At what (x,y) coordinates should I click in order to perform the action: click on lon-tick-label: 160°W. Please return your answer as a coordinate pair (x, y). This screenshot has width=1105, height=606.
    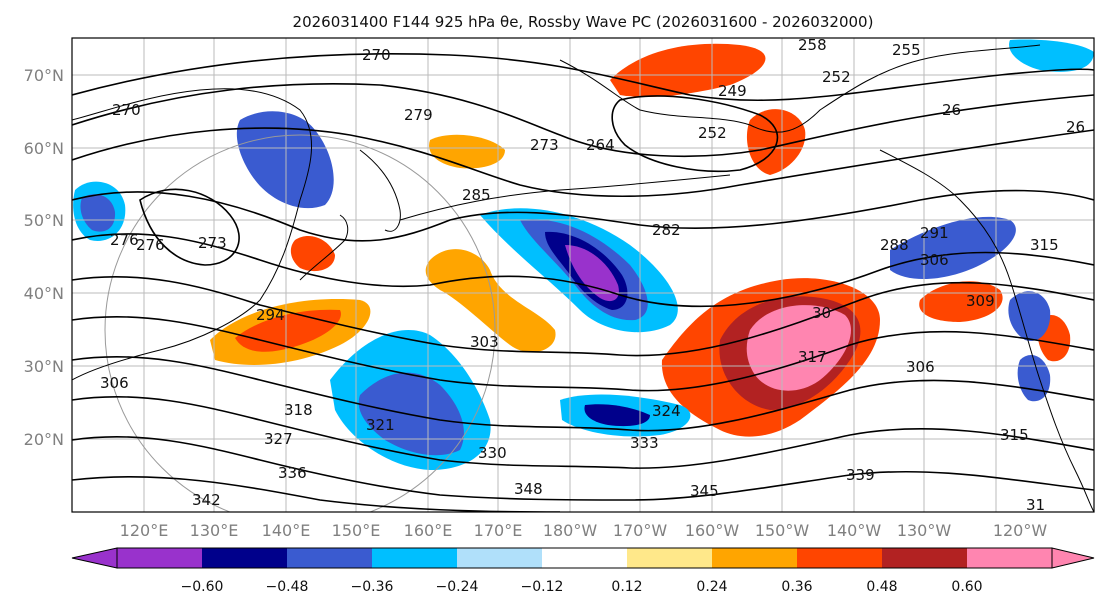
    Looking at the image, I should click on (712, 530).